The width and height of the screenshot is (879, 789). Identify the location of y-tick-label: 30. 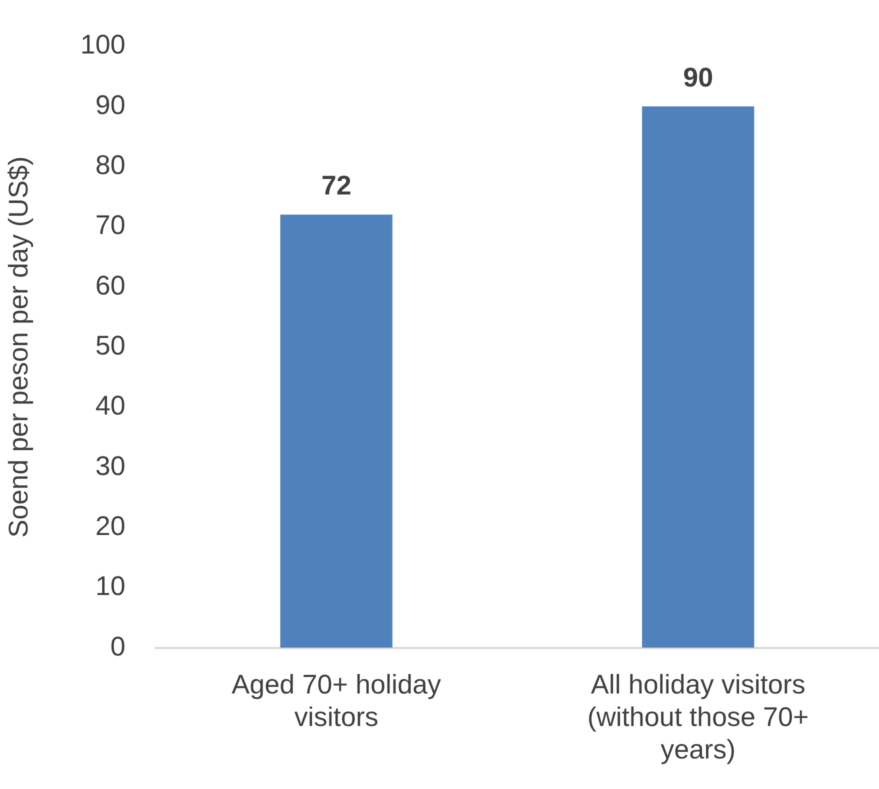
(110, 465).